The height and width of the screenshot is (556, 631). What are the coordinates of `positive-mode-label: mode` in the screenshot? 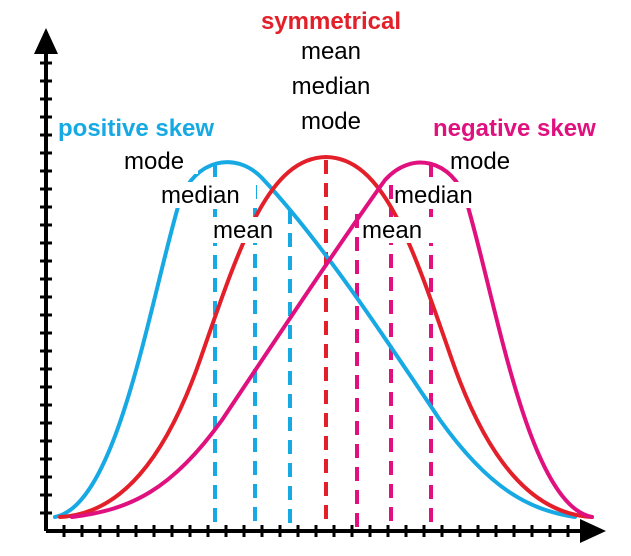 It's located at (154, 161).